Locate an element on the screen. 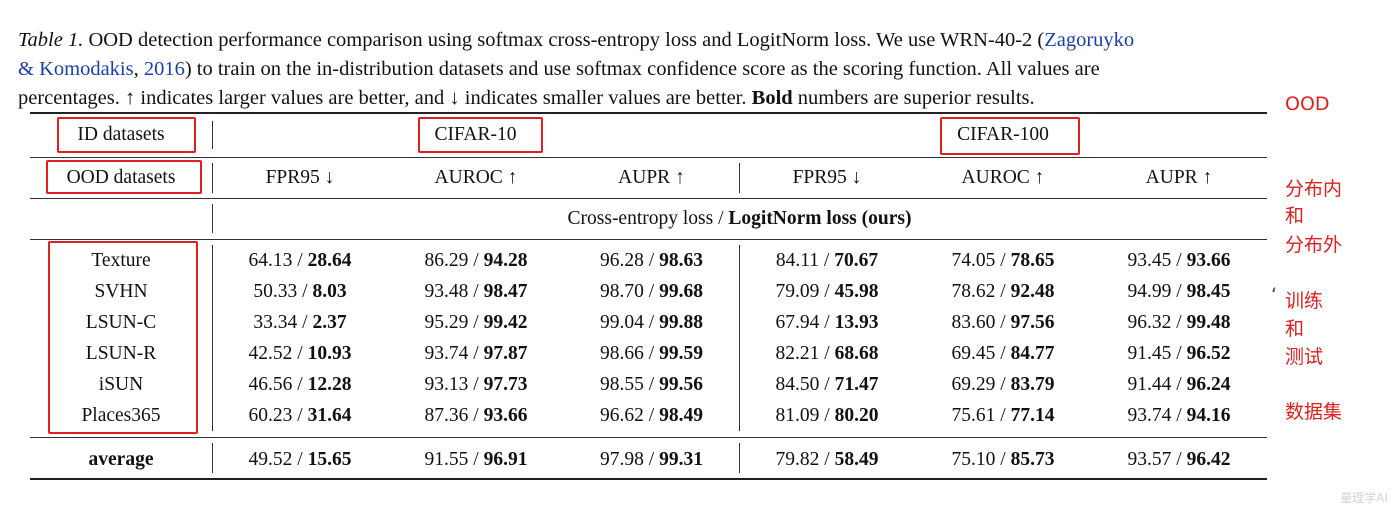 The image size is (1396, 514). table-cell: 82.21 / 68.68 is located at coordinates (827, 353).